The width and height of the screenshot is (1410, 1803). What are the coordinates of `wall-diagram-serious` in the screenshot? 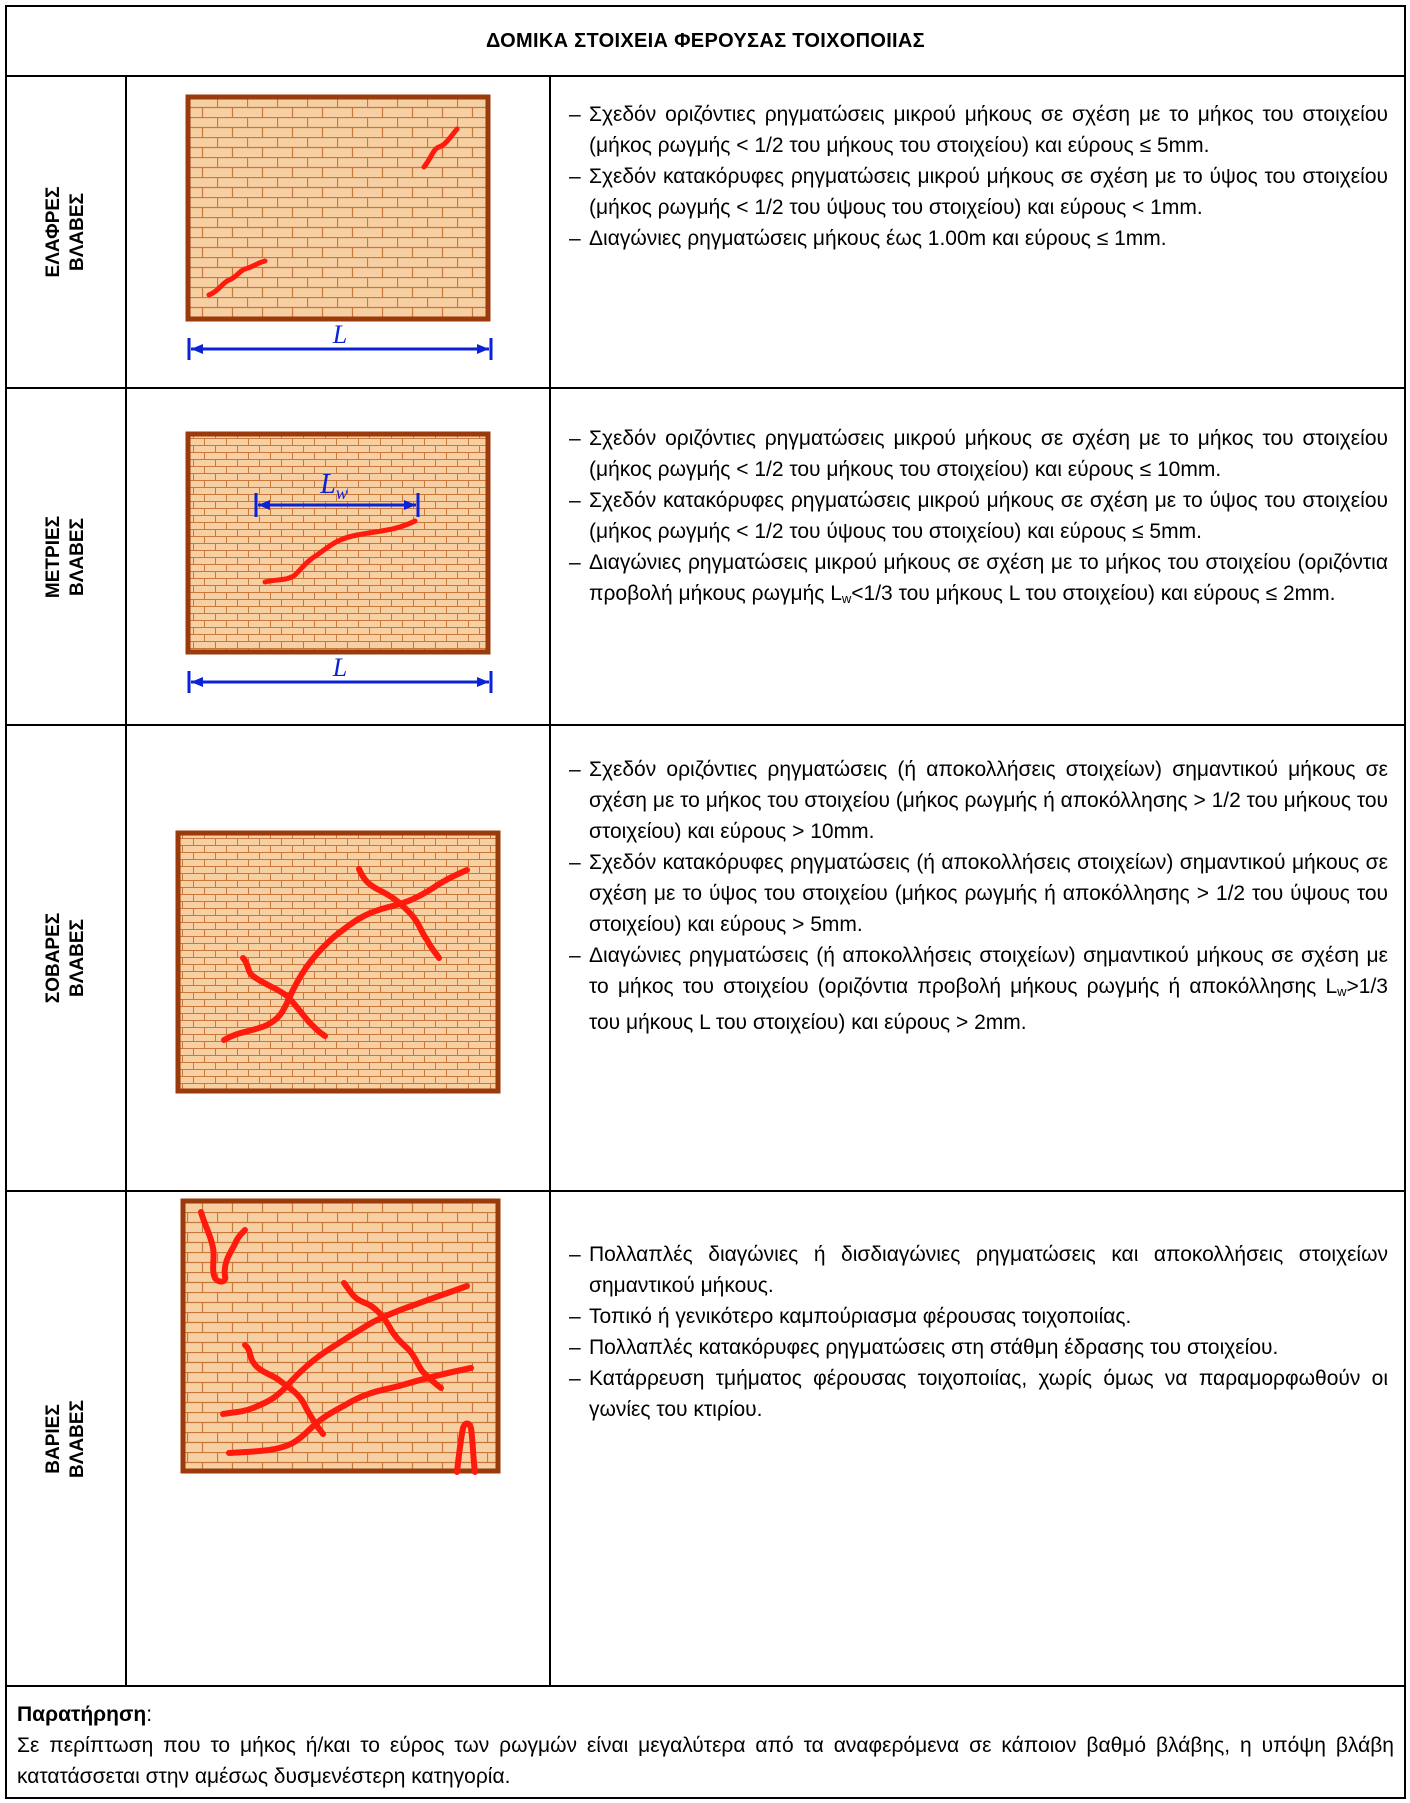 It's located at (339, 958).